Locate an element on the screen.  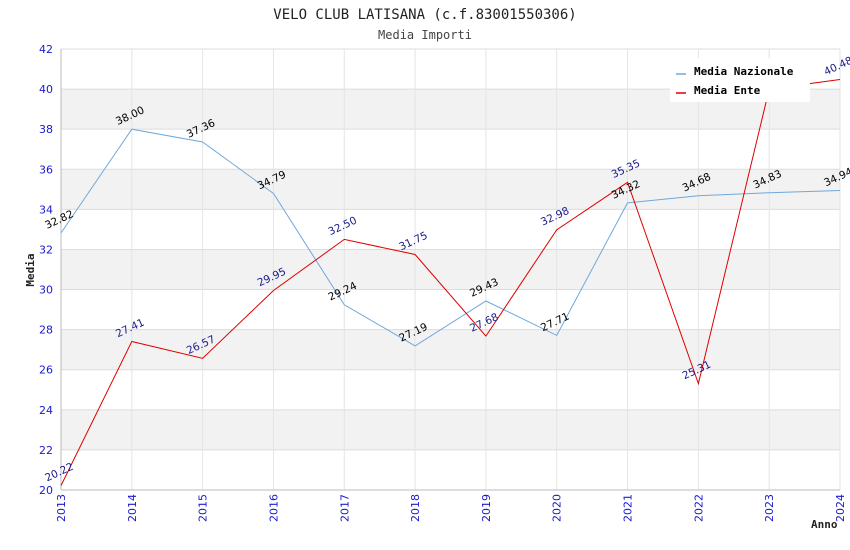
legend-box is located at coordinates (740, 80).